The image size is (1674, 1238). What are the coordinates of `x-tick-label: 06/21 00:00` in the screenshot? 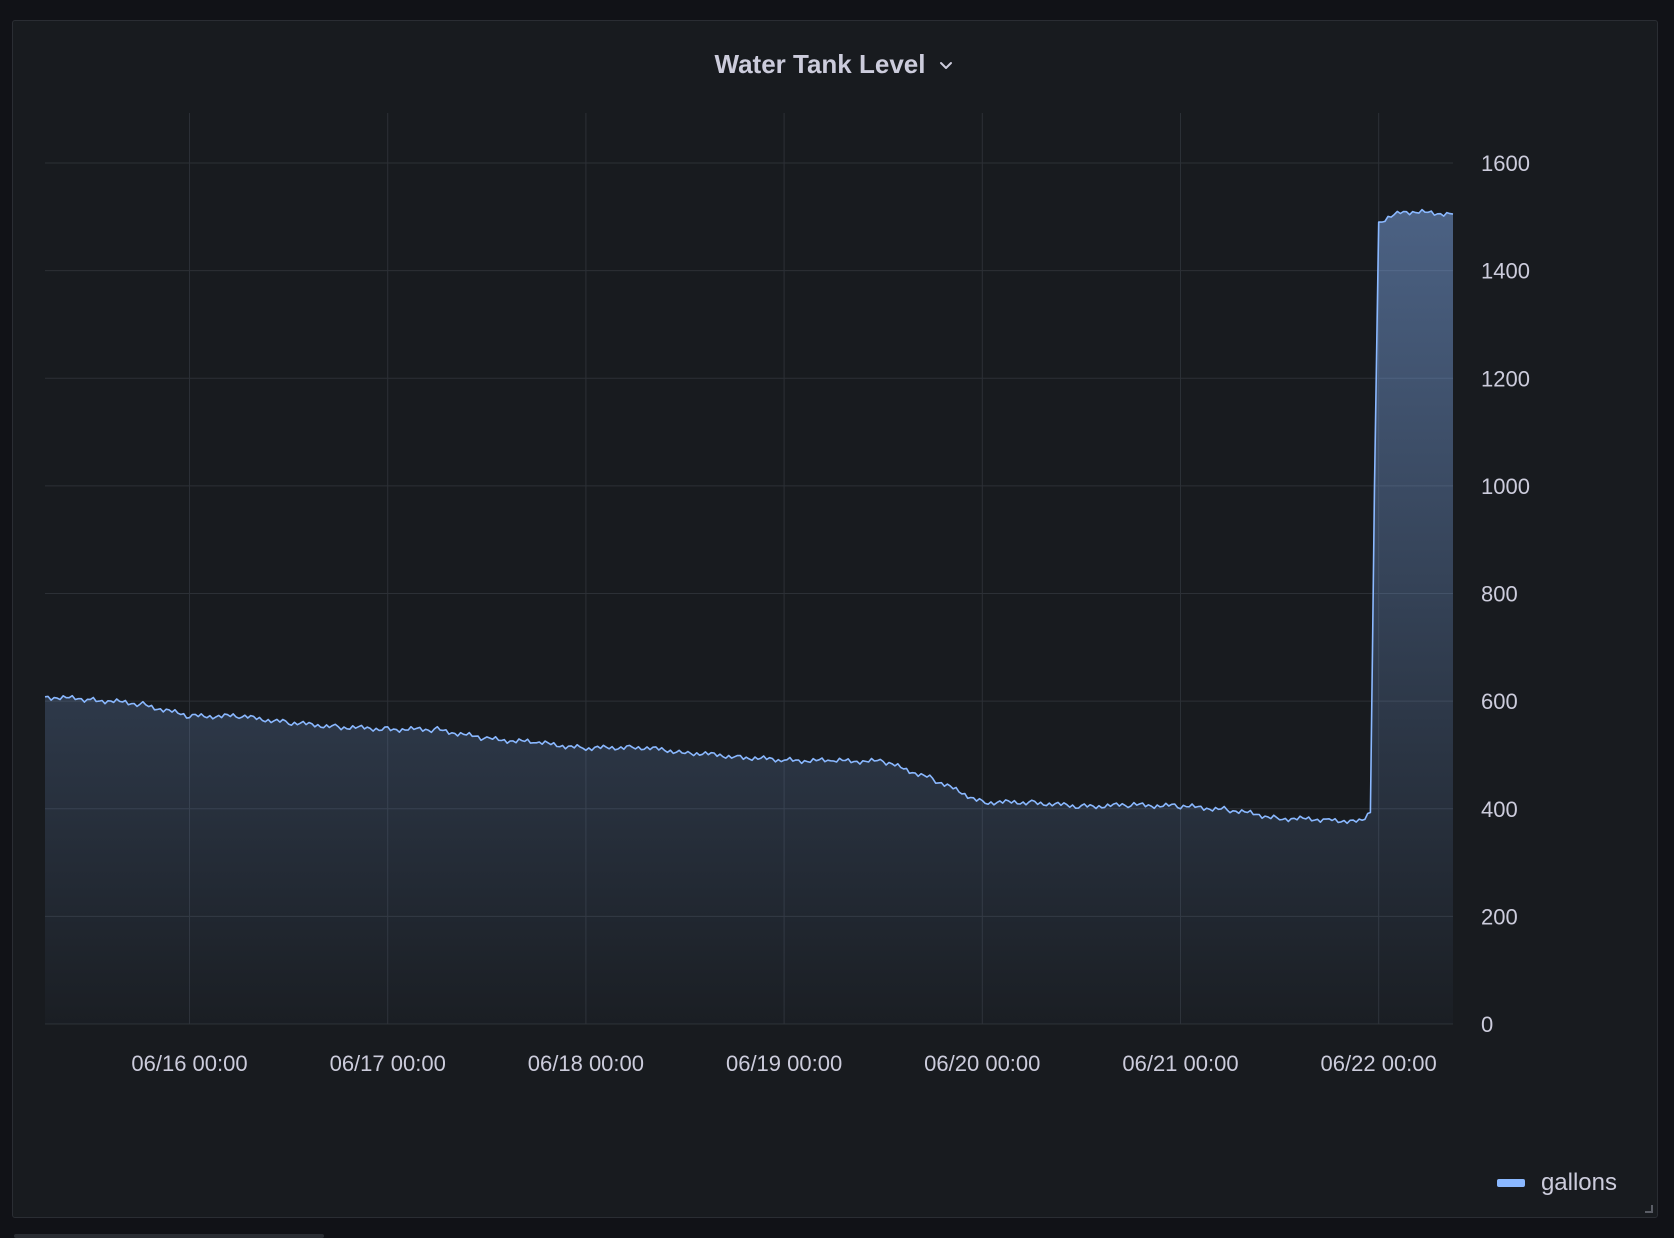 It's located at (1180, 1063).